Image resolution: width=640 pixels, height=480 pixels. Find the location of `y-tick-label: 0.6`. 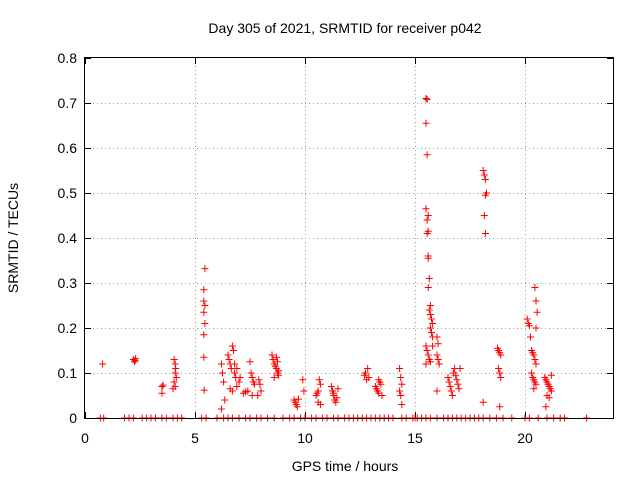

y-tick-label: 0.6 is located at coordinates (68, 148).